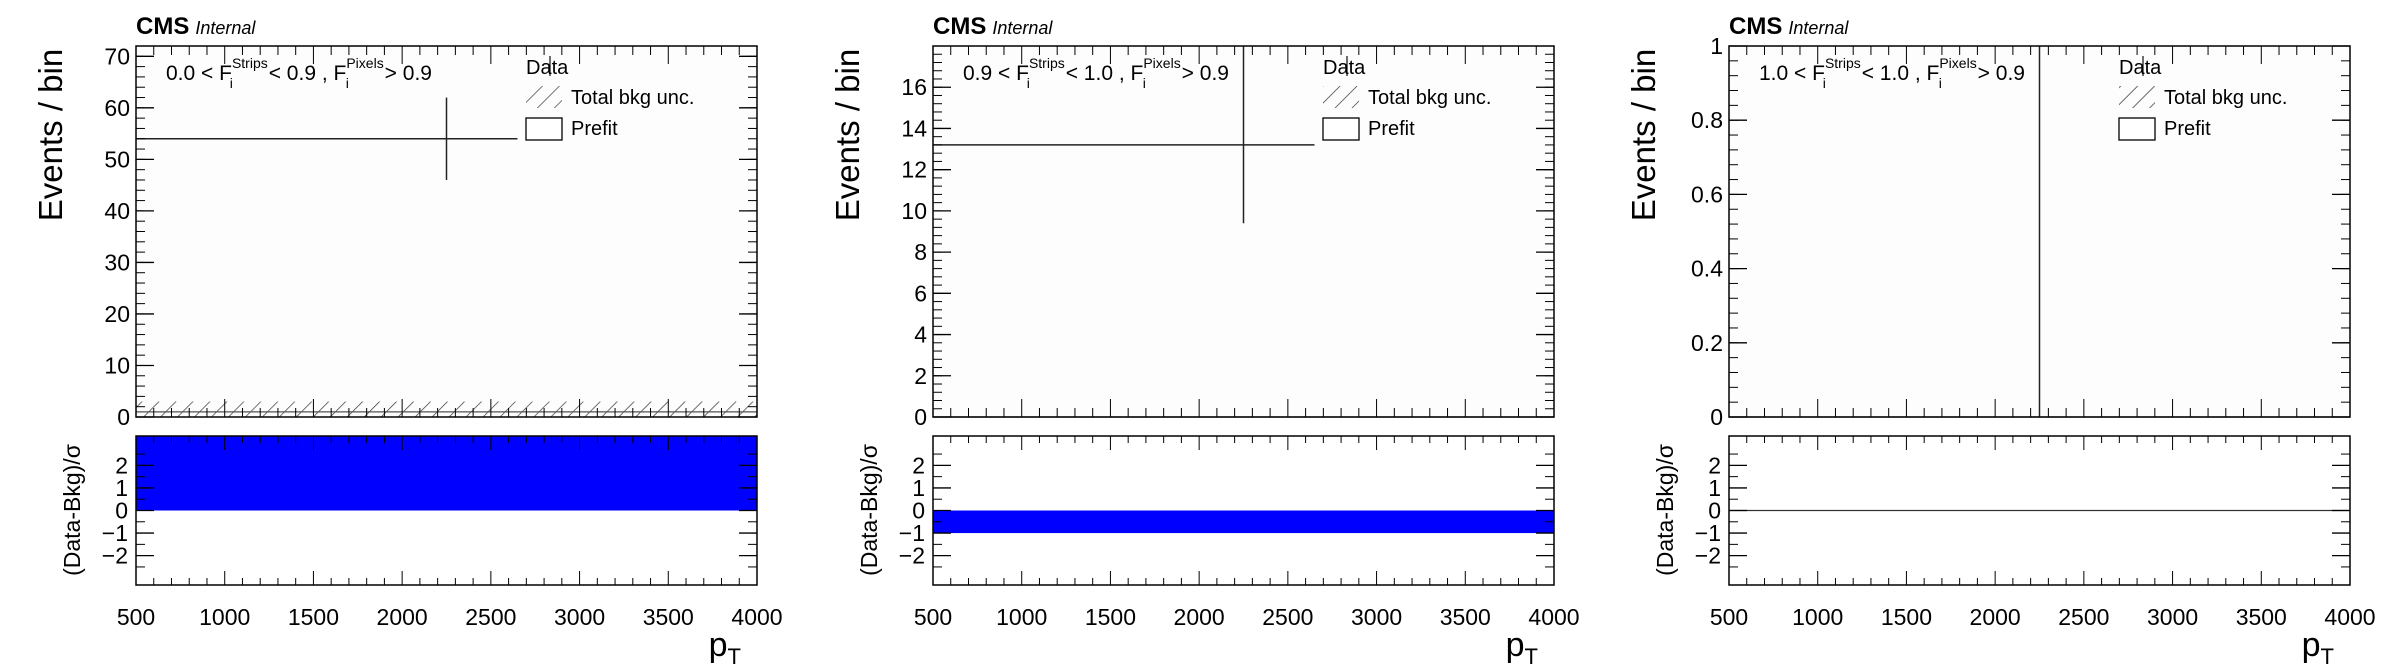 This screenshot has width=2388, height=672. Describe the element at coordinates (117, 56) in the screenshot. I see `y-tick-label: 70` at that location.